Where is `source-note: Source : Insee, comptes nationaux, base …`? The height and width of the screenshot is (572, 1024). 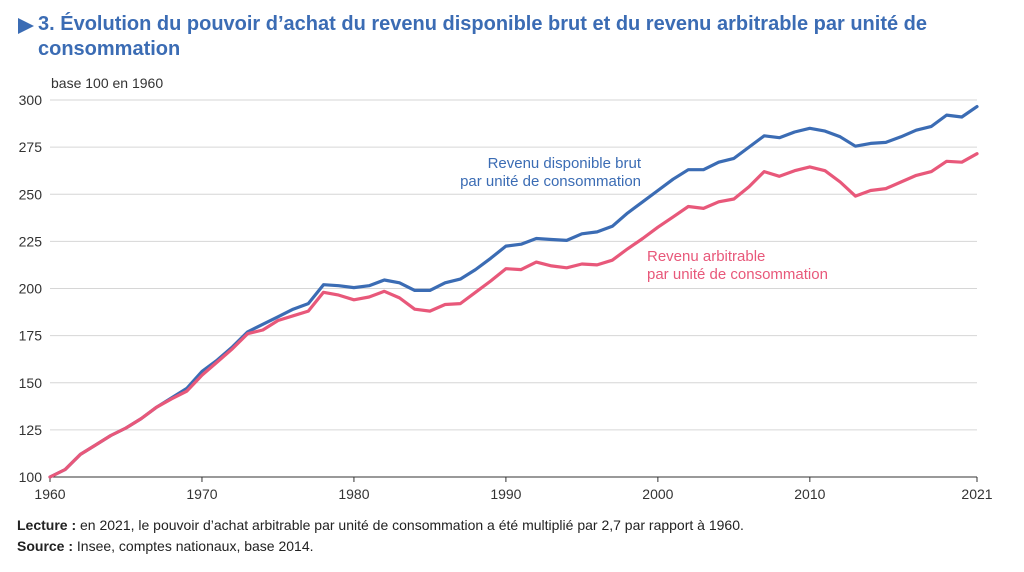 source-note: Source : Insee, comptes nationaux, base … is located at coordinates (165, 546).